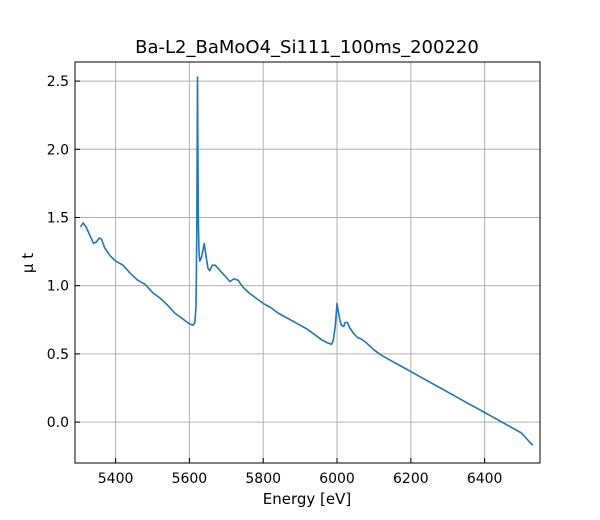 The image size is (600, 520). I want to click on y-tick-label: 0.5, so click(58, 355).